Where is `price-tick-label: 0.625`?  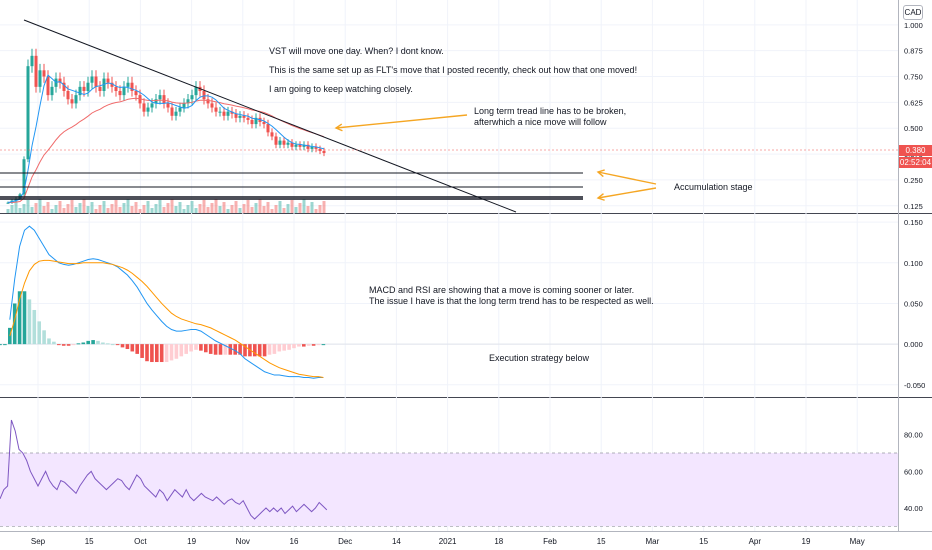
price-tick-label: 0.625 is located at coordinates (913, 102).